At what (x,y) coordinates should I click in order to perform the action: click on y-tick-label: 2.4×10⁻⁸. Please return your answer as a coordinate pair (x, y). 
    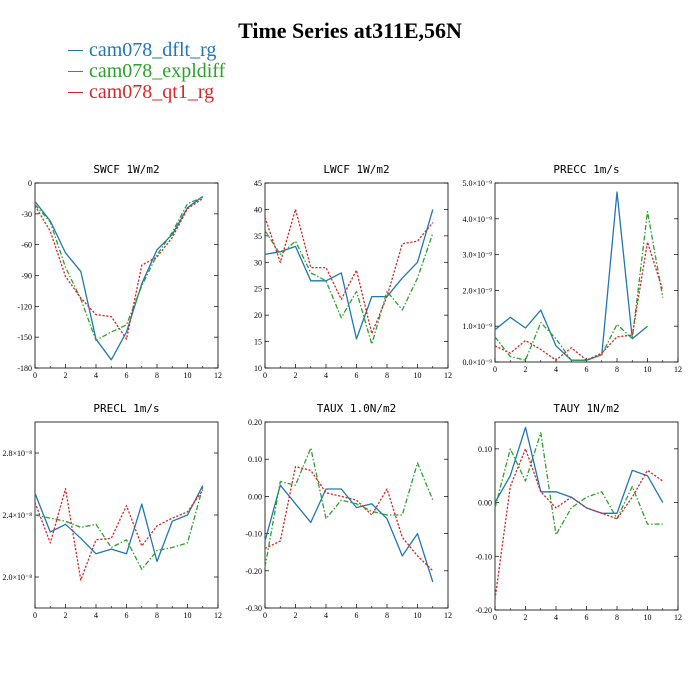
    Looking at the image, I should click on (17, 515).